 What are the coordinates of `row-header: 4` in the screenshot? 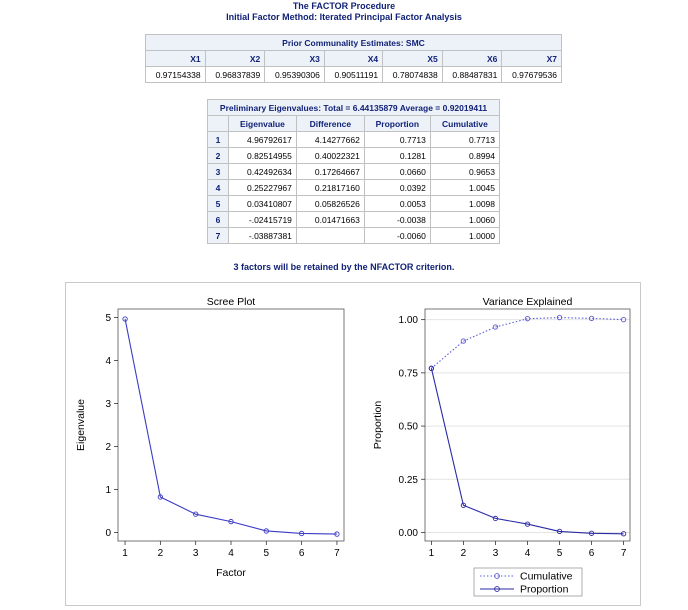 It's located at (218, 187).